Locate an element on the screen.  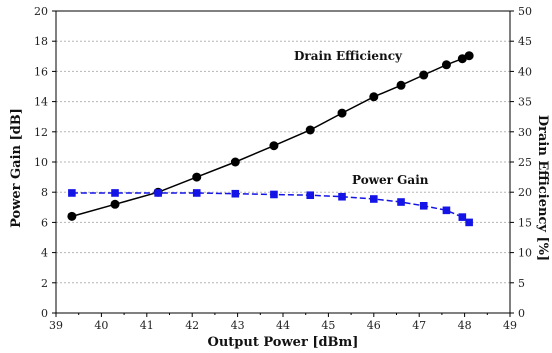
y-left-tick-label: 10 is located at coordinates (41, 162).